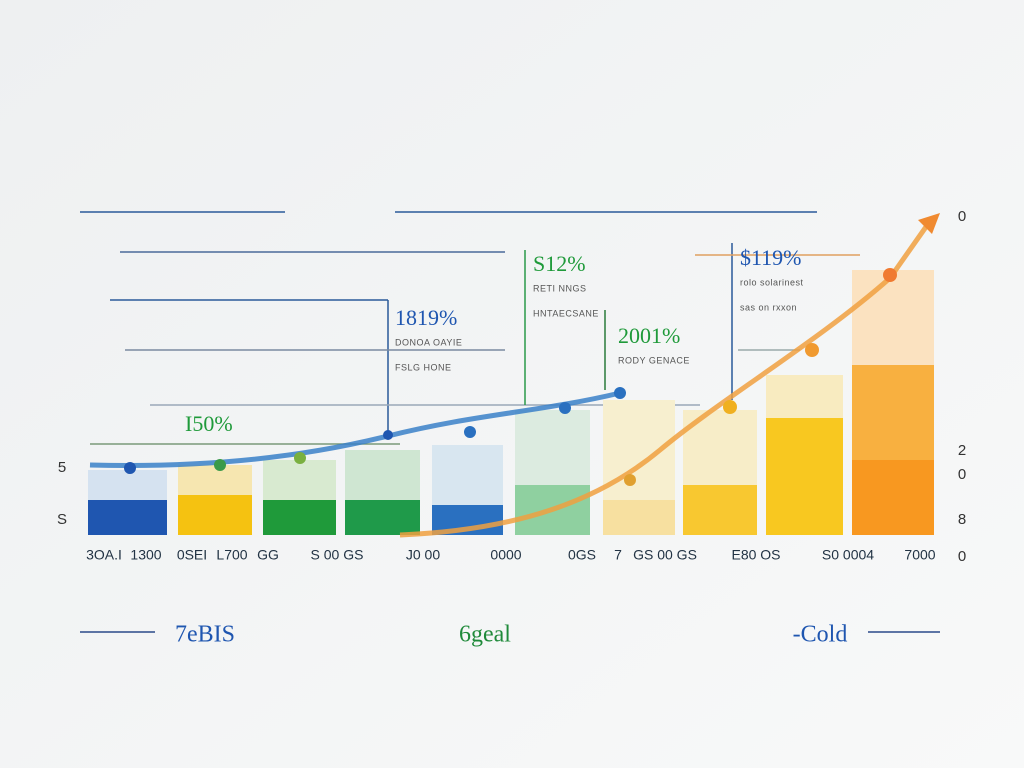 The width and height of the screenshot is (1024, 768). Describe the element at coordinates (618, 555) in the screenshot. I see `x-label: 7` at that location.